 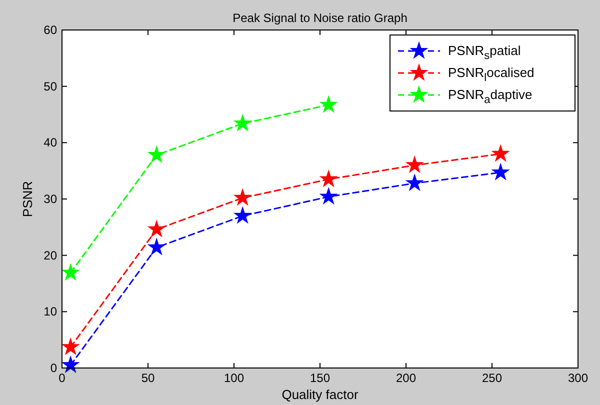 What do you see at coordinates (320, 394) in the screenshot?
I see `x-axis-title: Quality factor` at bounding box center [320, 394].